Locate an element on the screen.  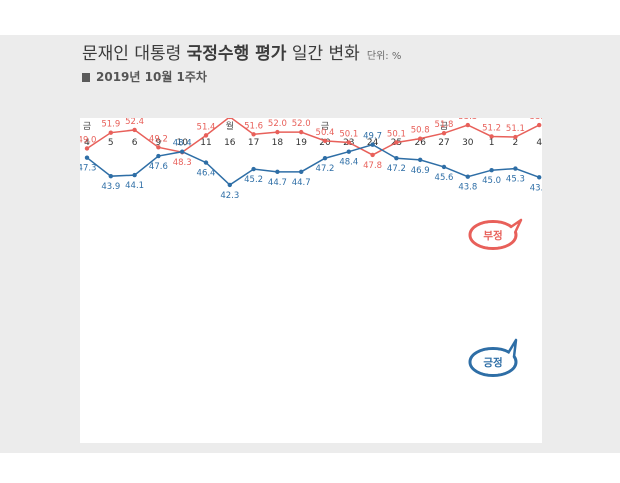
data-label-negative: 49.0 is located at coordinates (88, 140).